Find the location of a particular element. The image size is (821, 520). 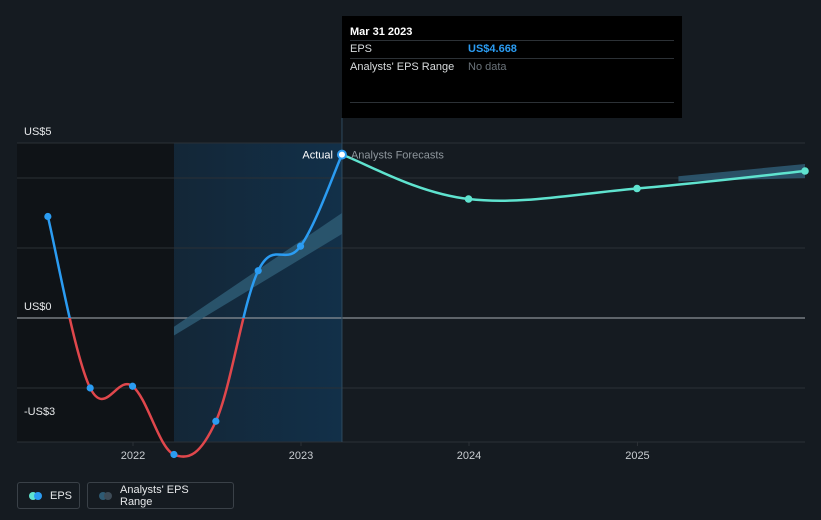

tooltip-eps-row: EPS US$4.668 is located at coordinates (512, 49).